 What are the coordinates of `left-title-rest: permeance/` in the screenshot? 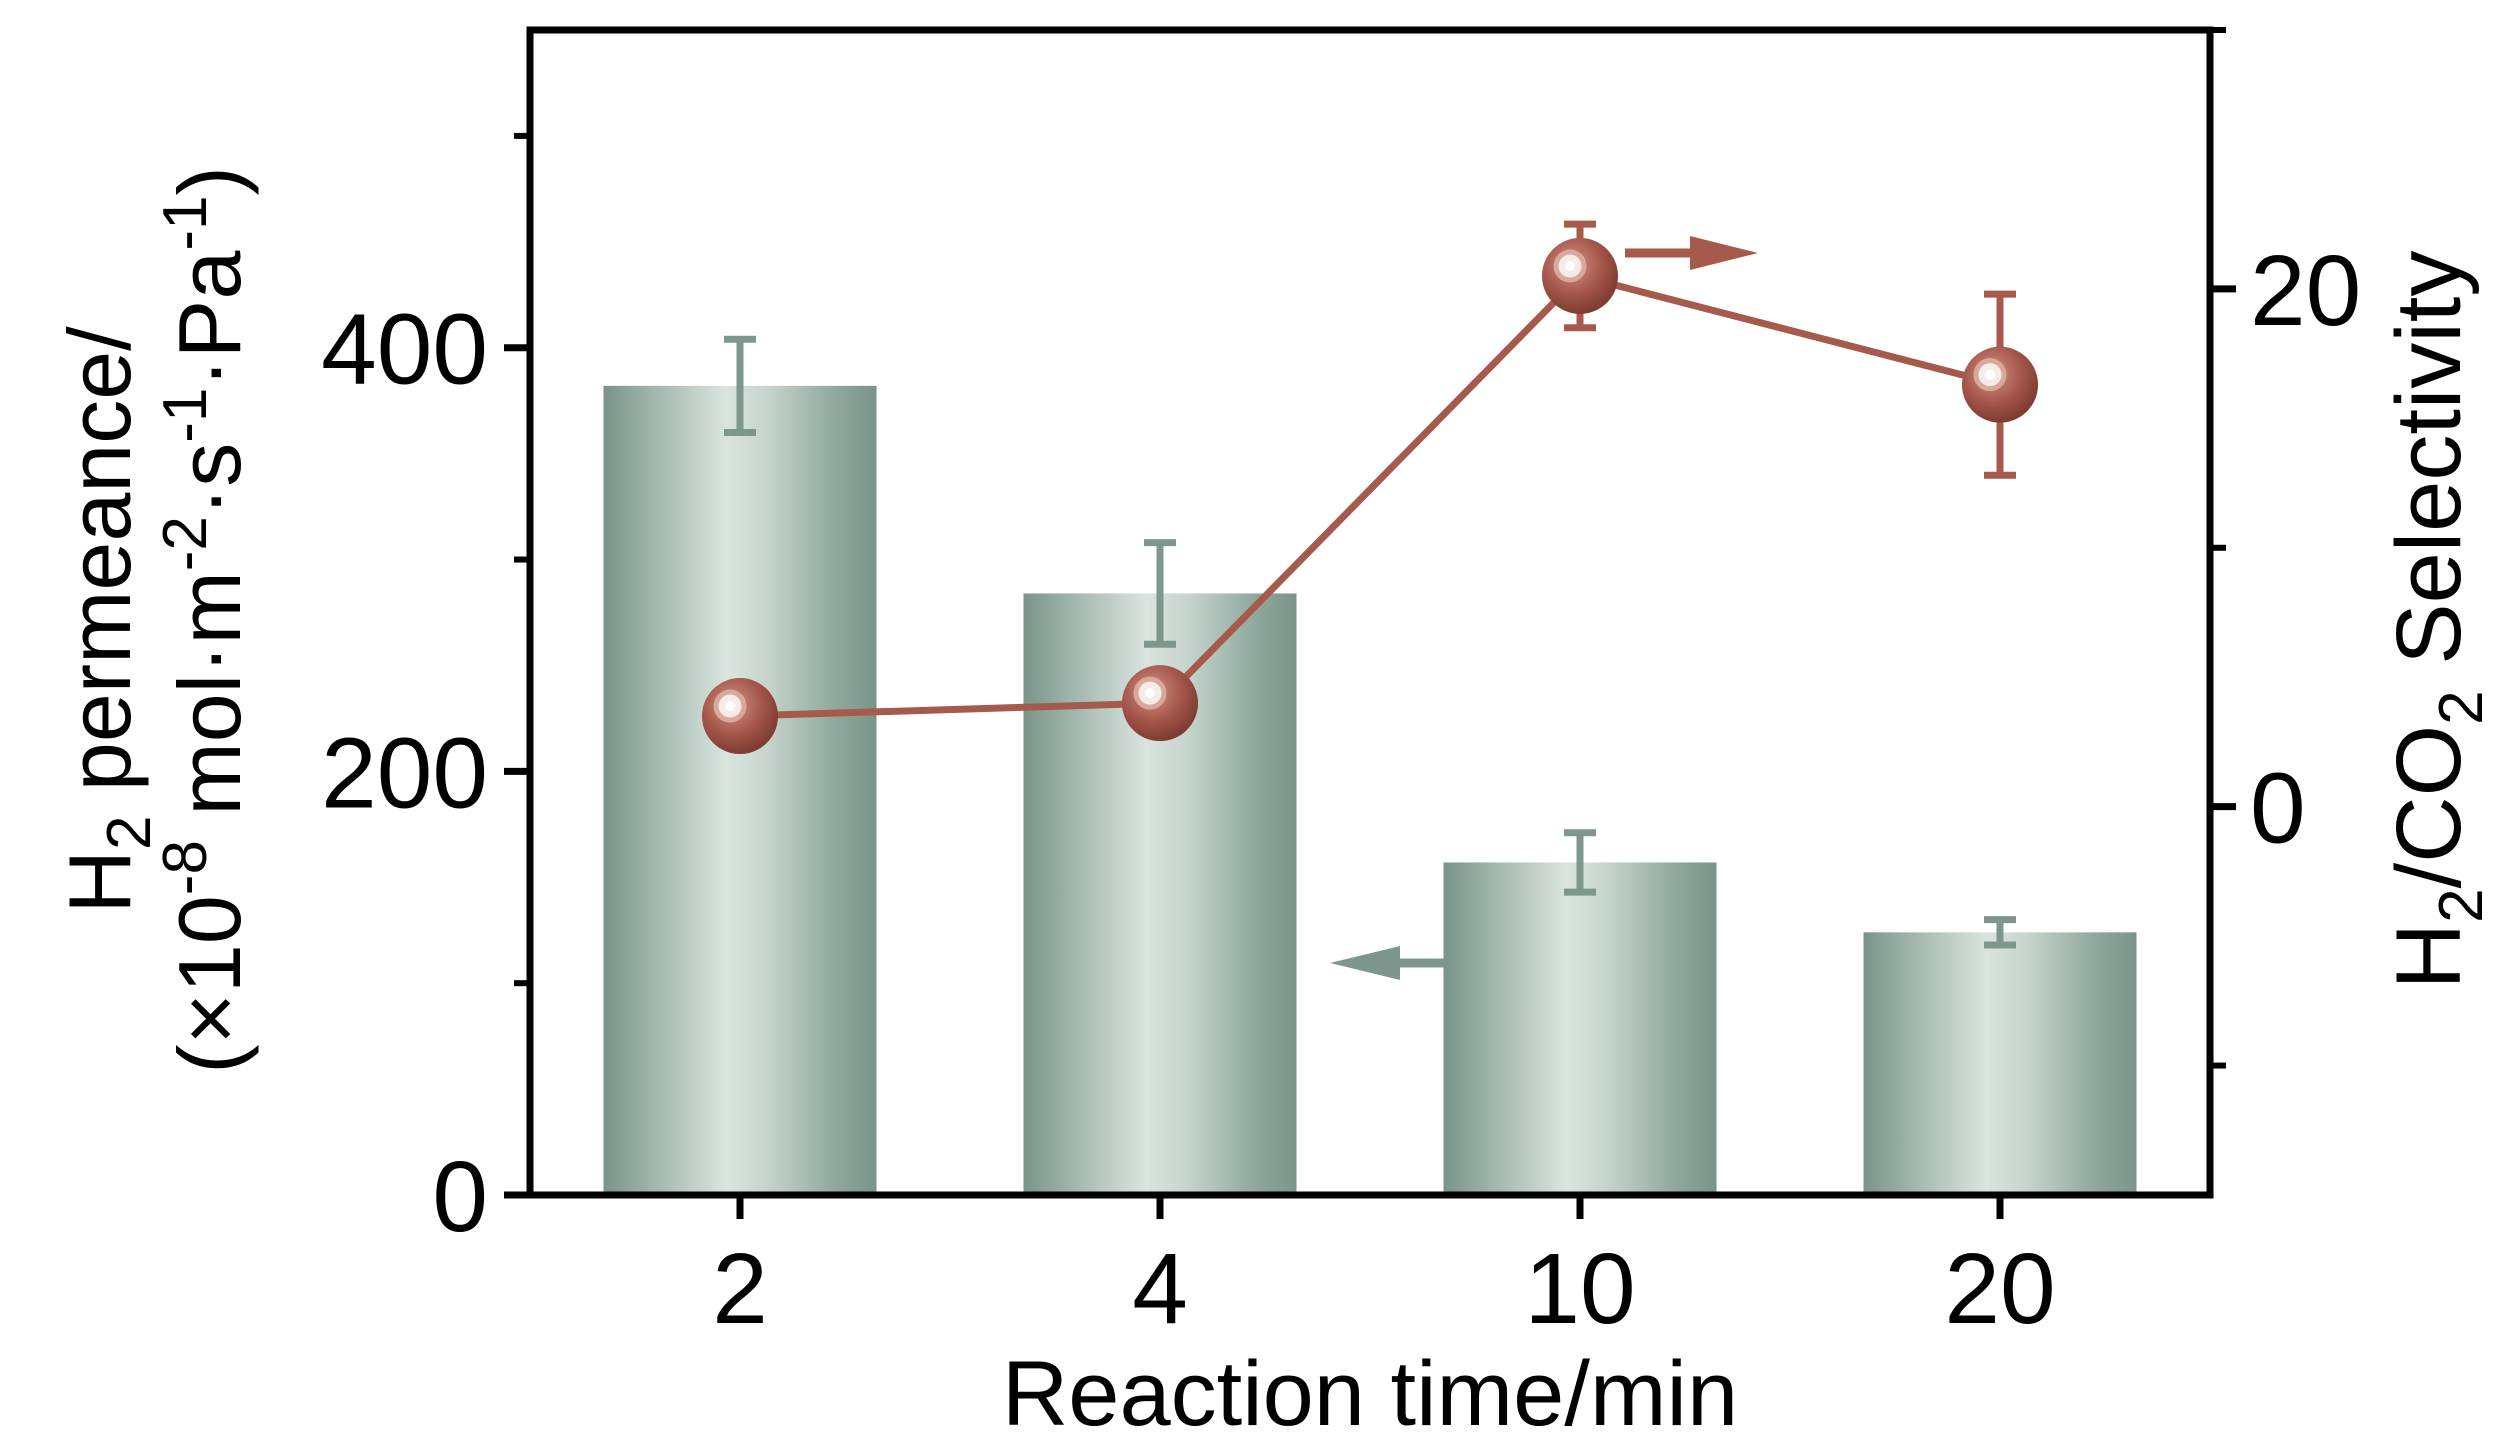 It's located at (99, 571).